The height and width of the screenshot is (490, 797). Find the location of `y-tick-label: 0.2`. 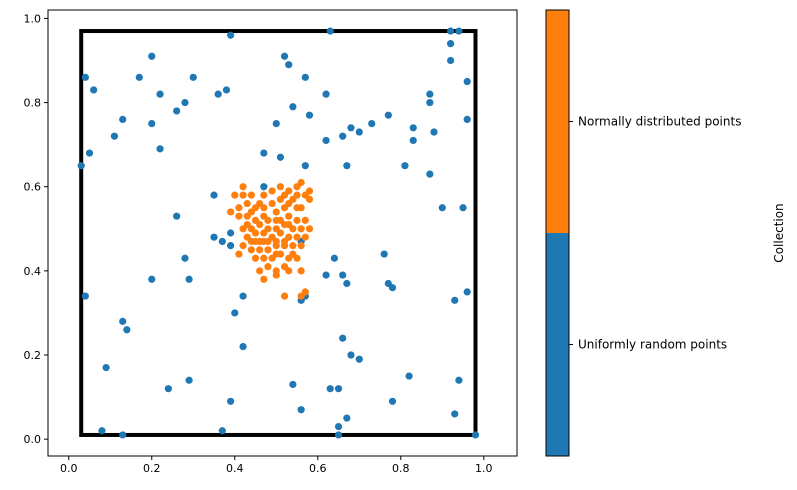

y-tick-label: 0.2 is located at coordinates (33, 355).